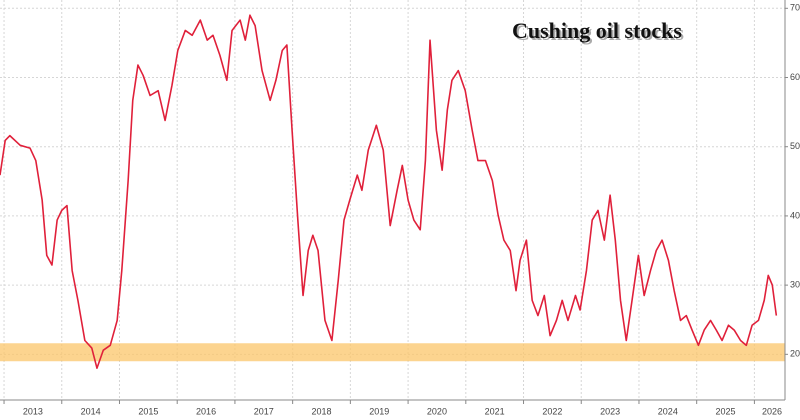 The image size is (800, 420). What do you see at coordinates (379, 411) in the screenshot?
I see `x-tick-label: 2019` at bounding box center [379, 411].